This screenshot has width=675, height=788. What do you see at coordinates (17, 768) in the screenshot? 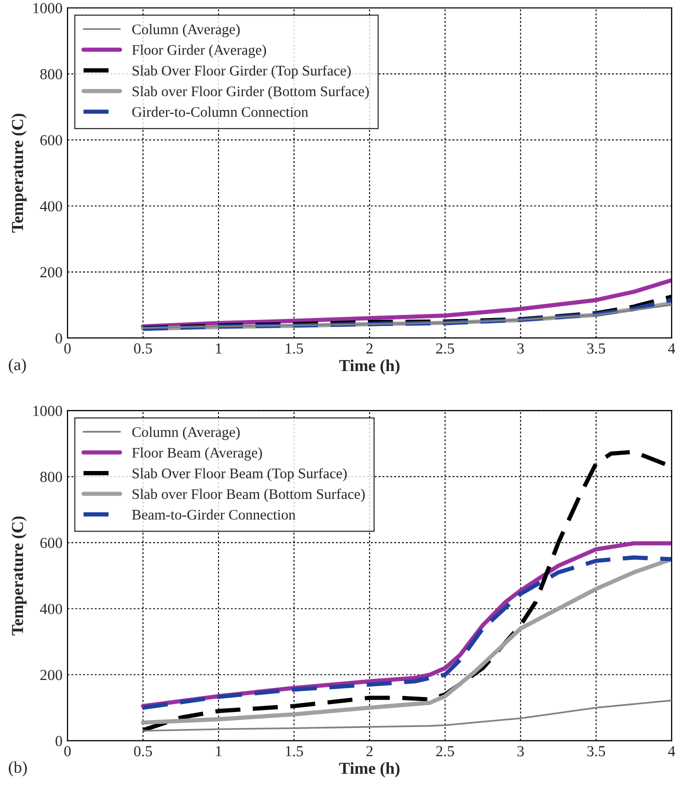
I see `text: (b)` at bounding box center [17, 768].